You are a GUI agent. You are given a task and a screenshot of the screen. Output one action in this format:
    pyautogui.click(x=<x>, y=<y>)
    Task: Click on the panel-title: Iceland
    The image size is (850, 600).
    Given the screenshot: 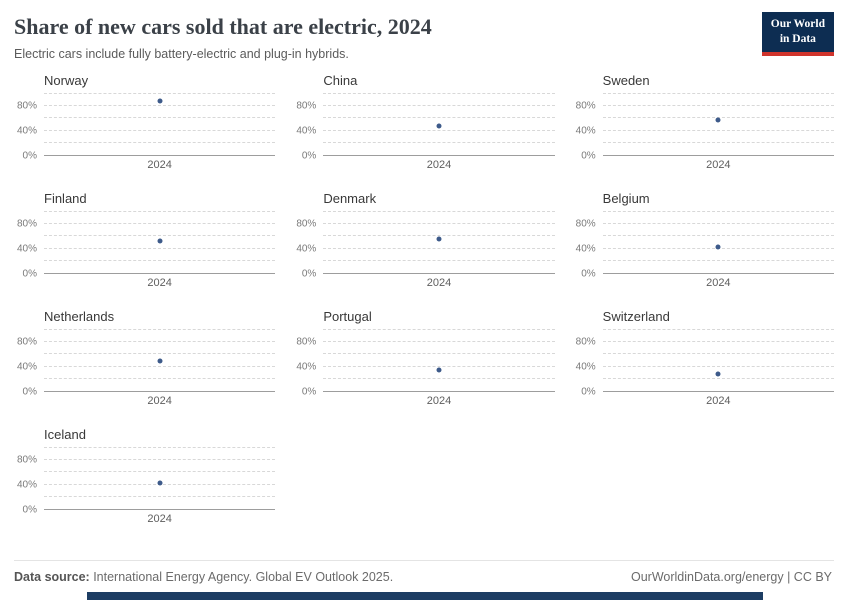 What is the action you would take?
    pyautogui.click(x=65, y=434)
    